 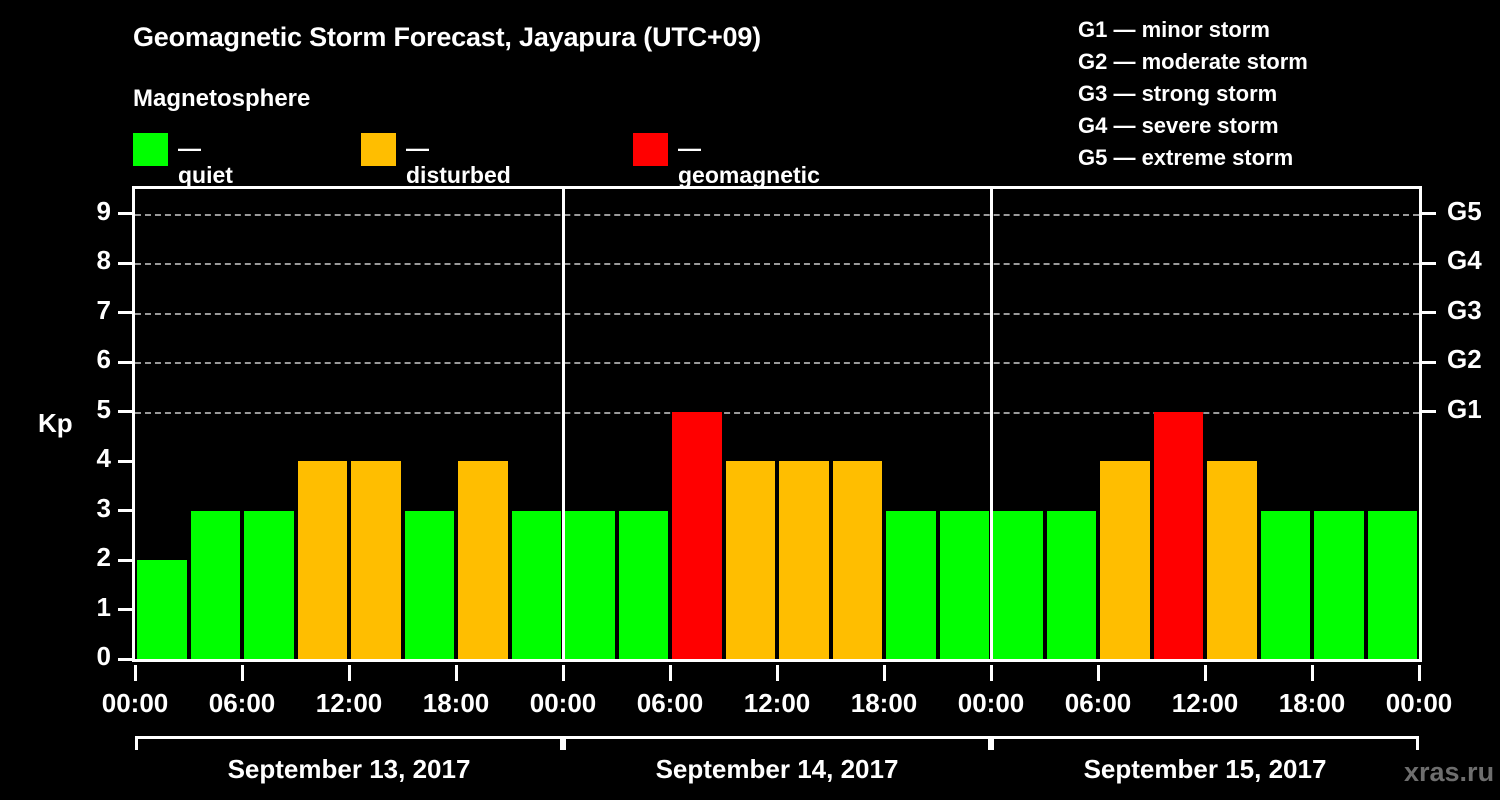 What do you see at coordinates (103, 507) in the screenshot?
I see `y-tick-label-3: 3` at bounding box center [103, 507].